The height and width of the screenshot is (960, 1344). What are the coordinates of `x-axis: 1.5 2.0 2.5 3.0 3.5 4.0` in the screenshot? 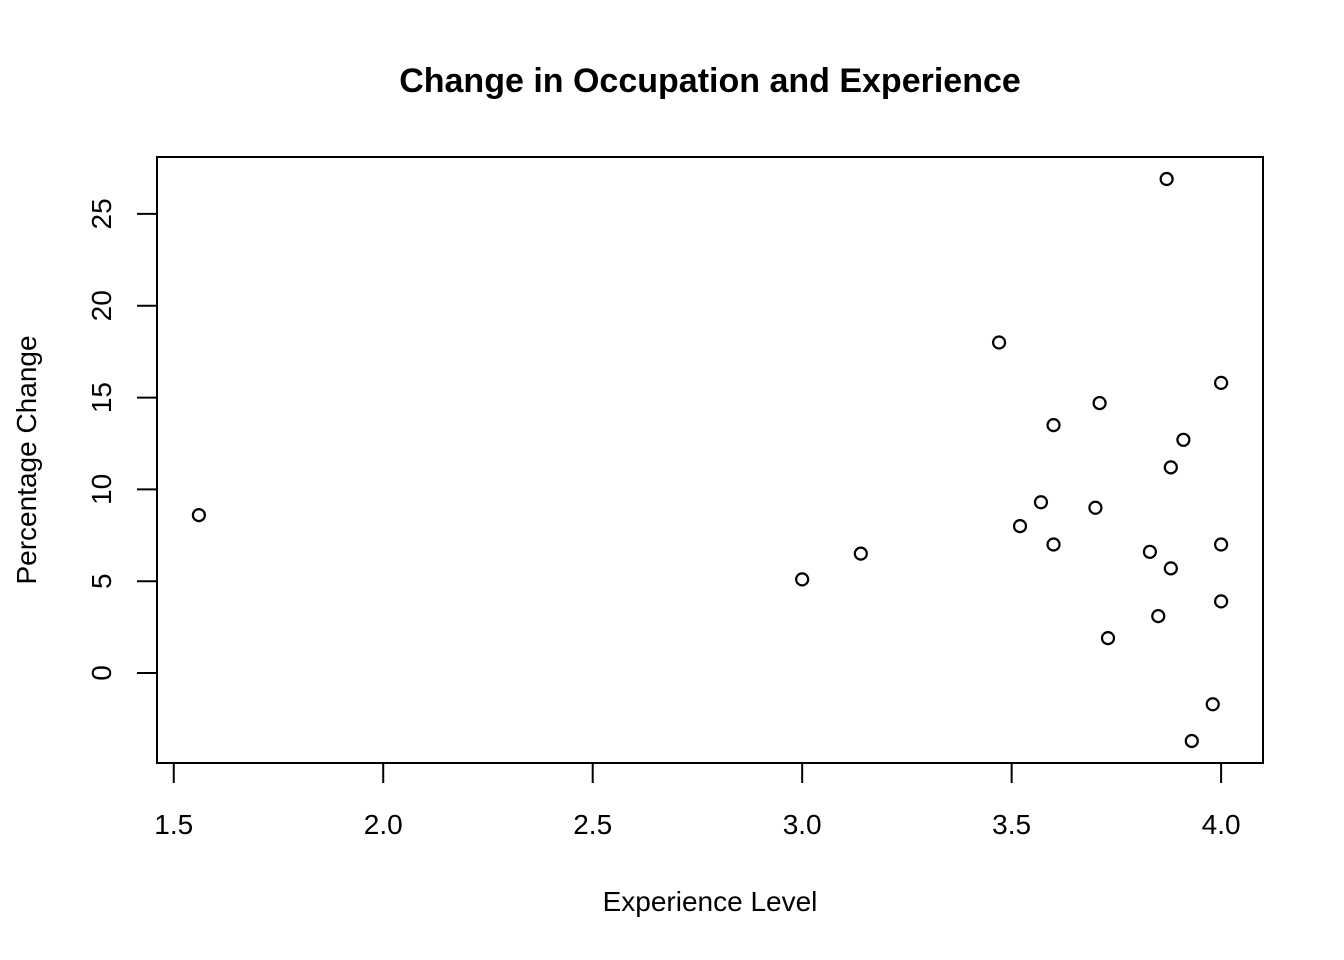 It's located at (697, 801).